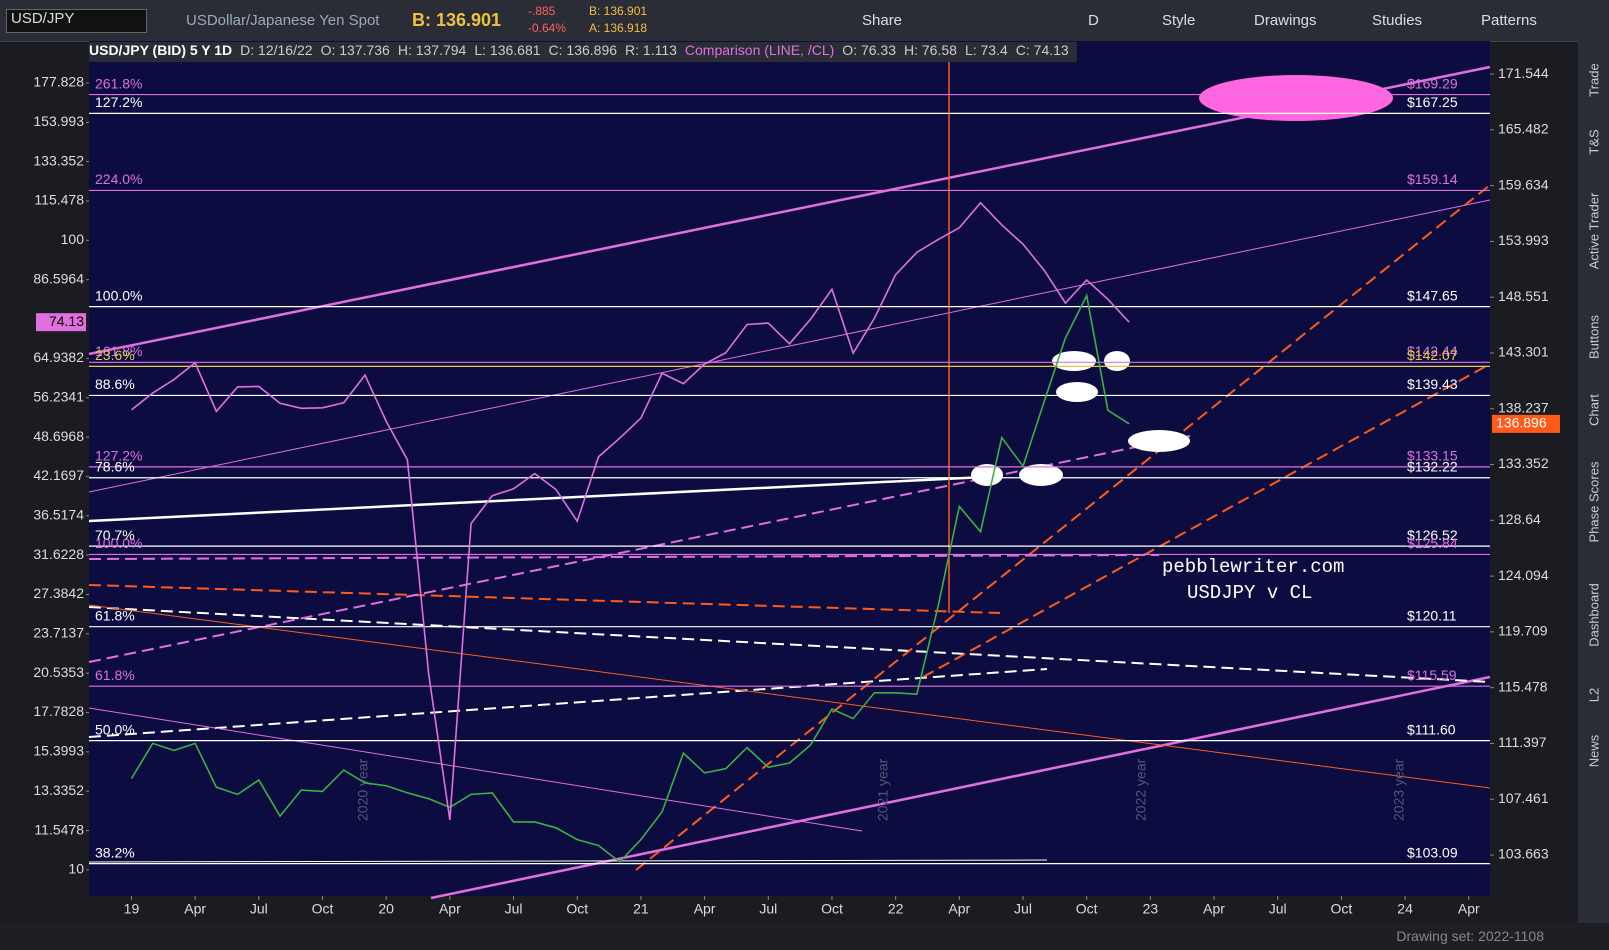  What do you see at coordinates (115, 466) in the screenshot?
I see `fib-left-label: 78.6%` at bounding box center [115, 466].